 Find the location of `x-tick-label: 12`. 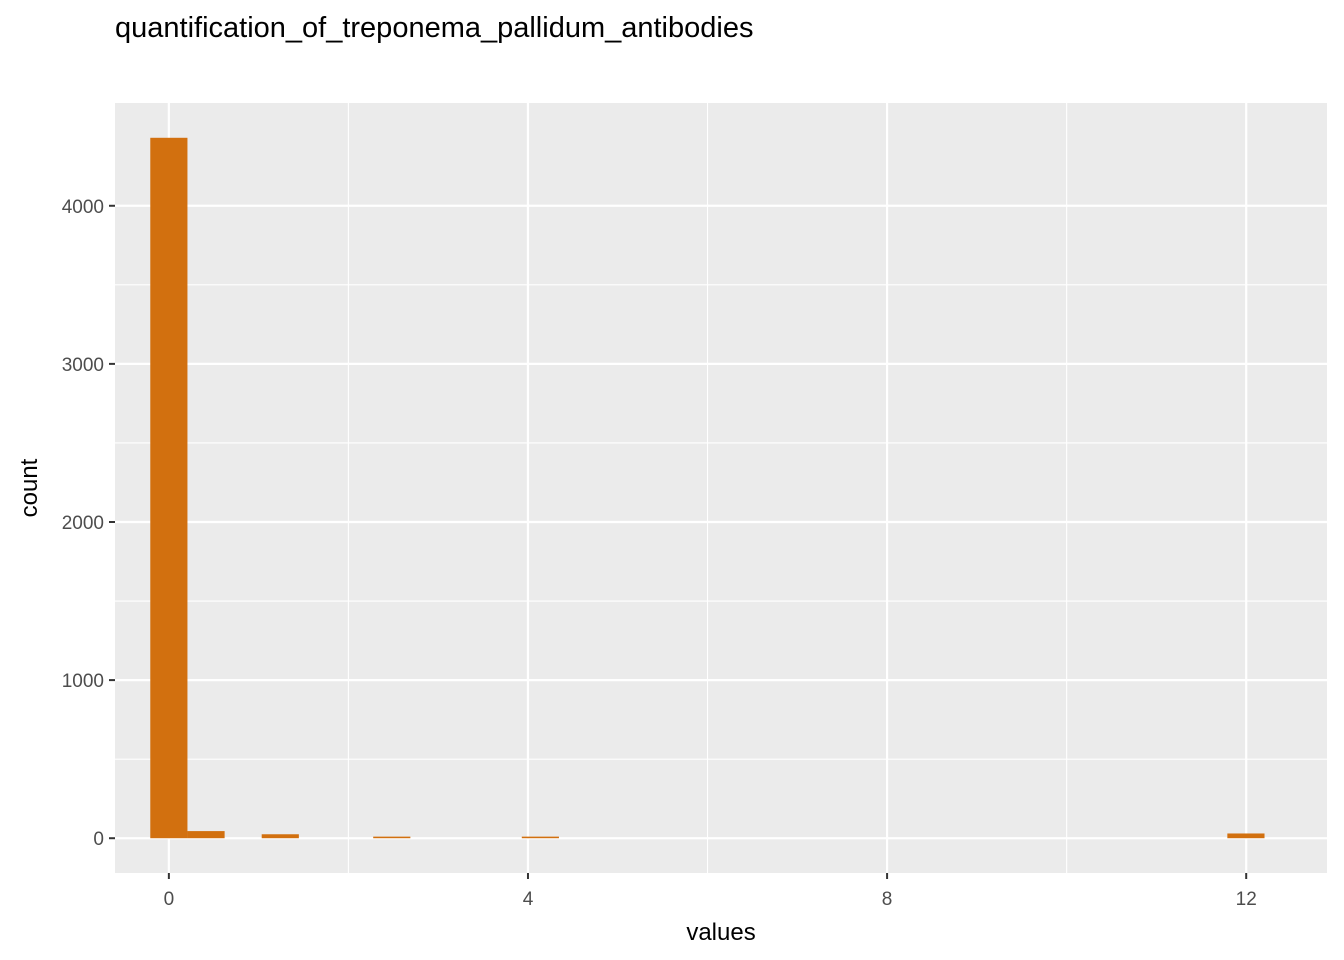

x-tick-label: 12 is located at coordinates (1246, 899).